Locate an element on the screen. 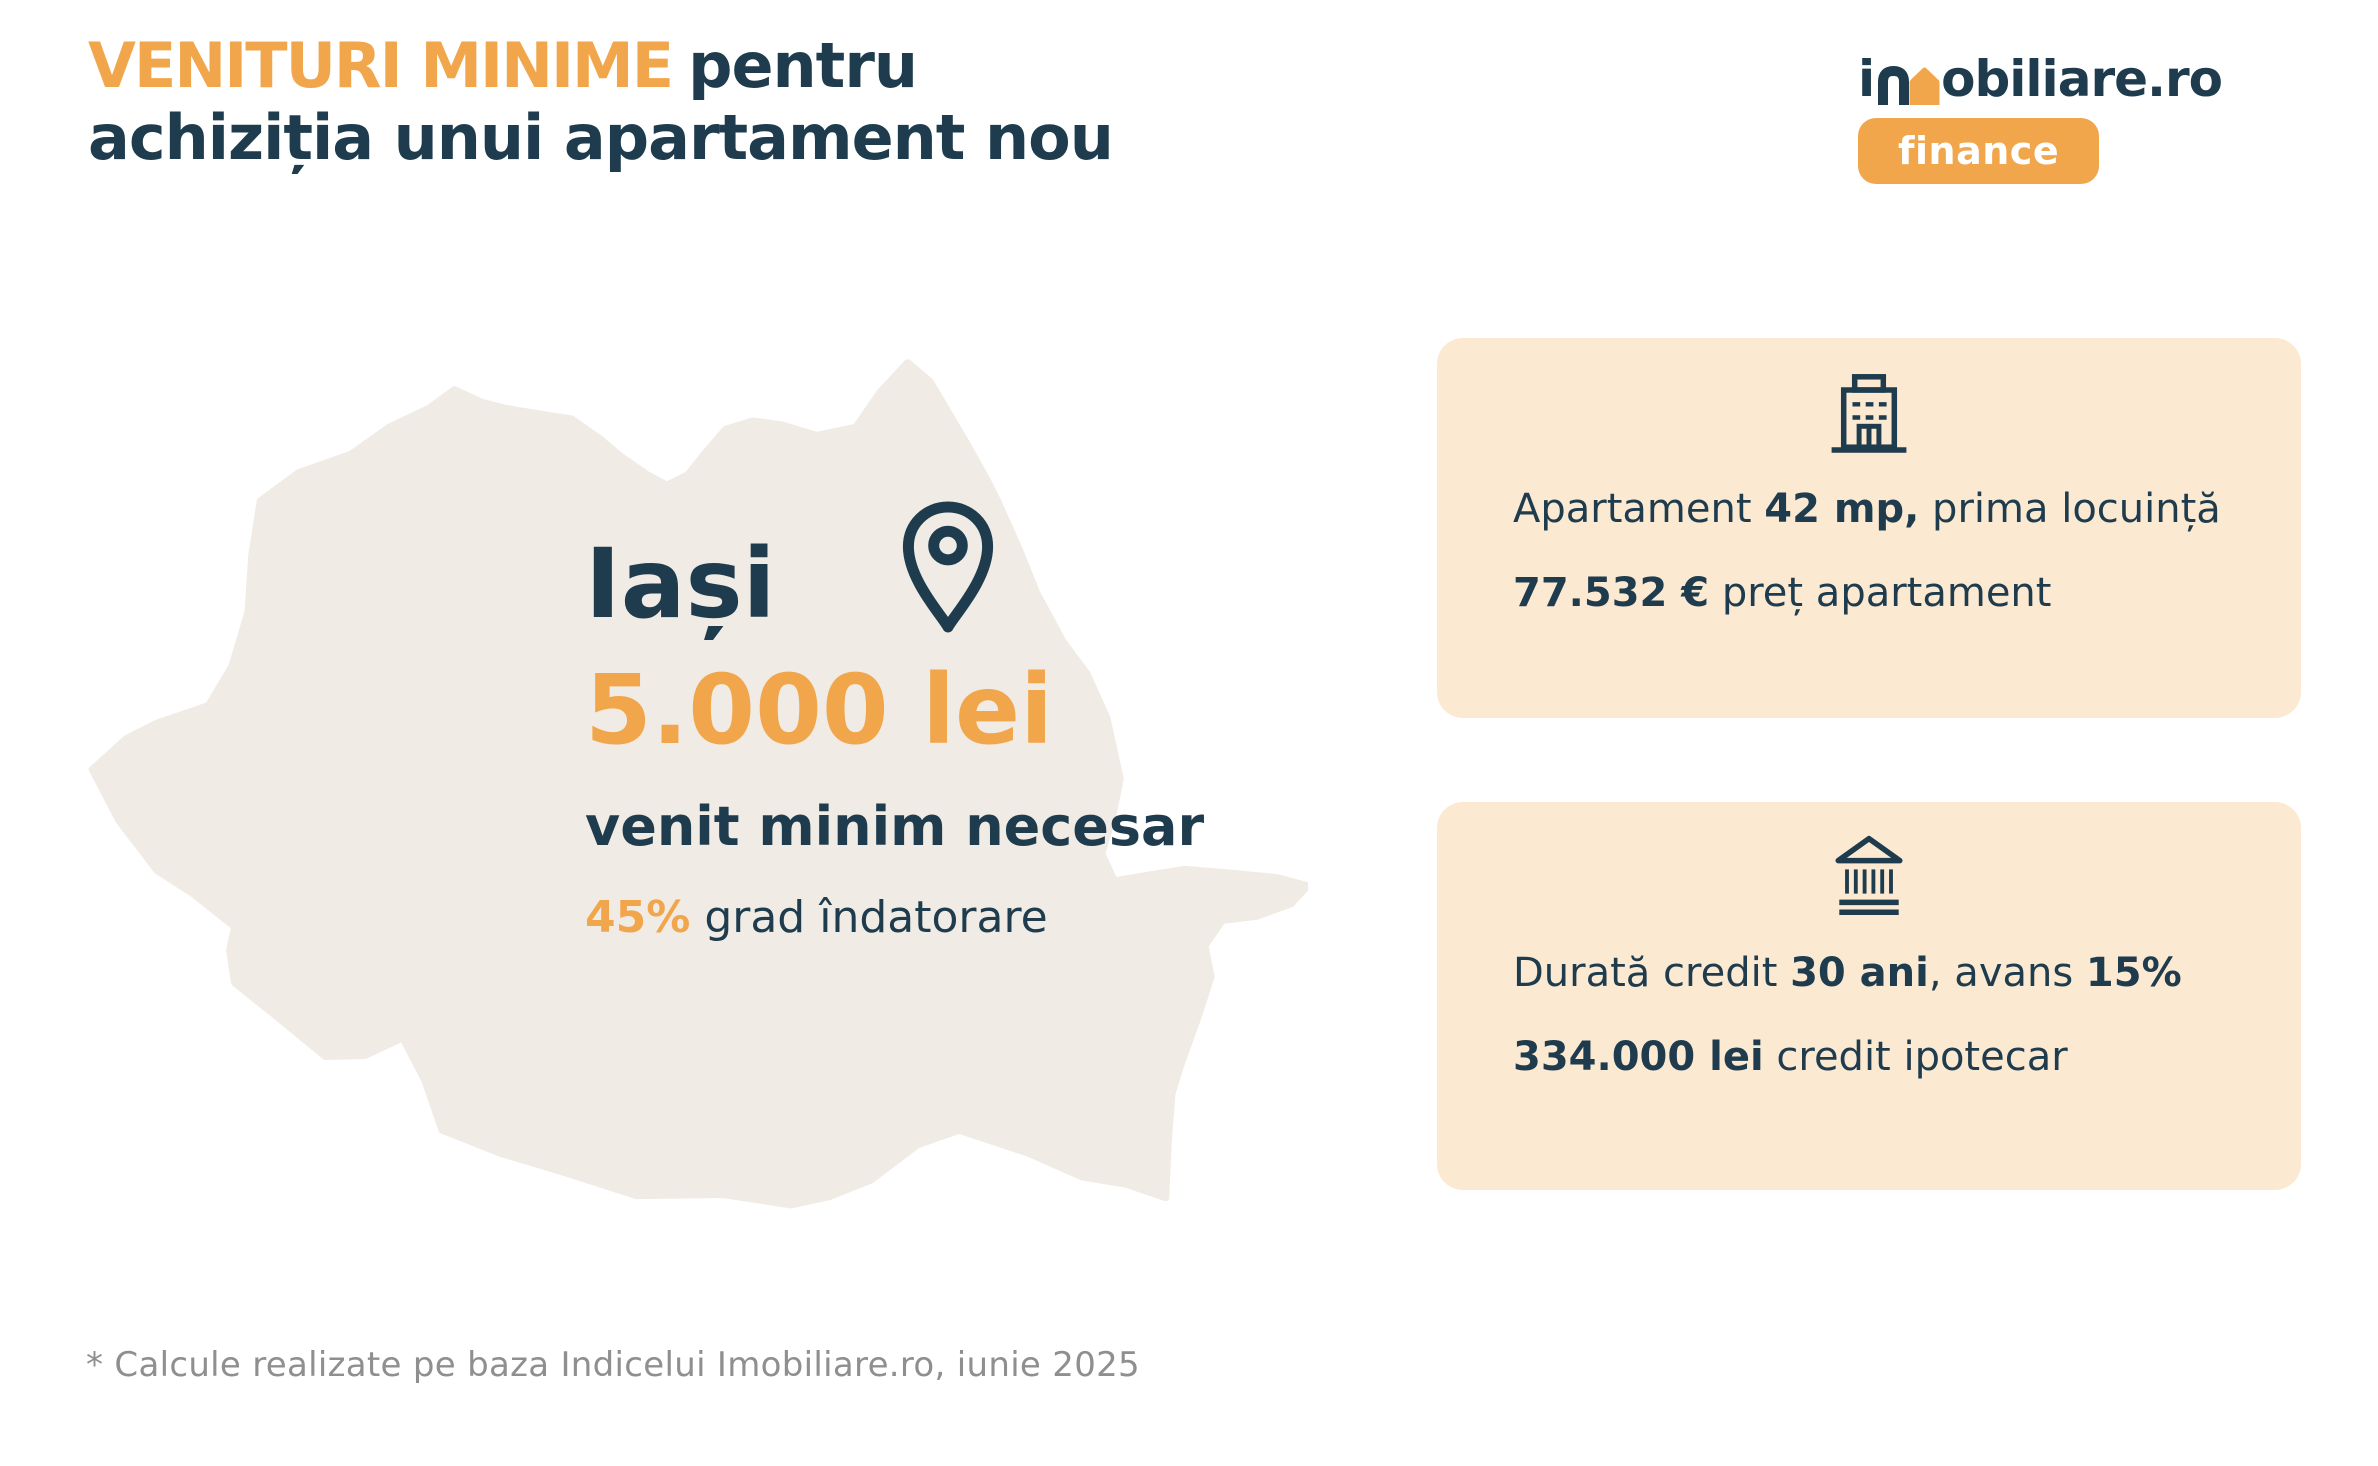  location-pin-icon is located at coordinates (948, 567).